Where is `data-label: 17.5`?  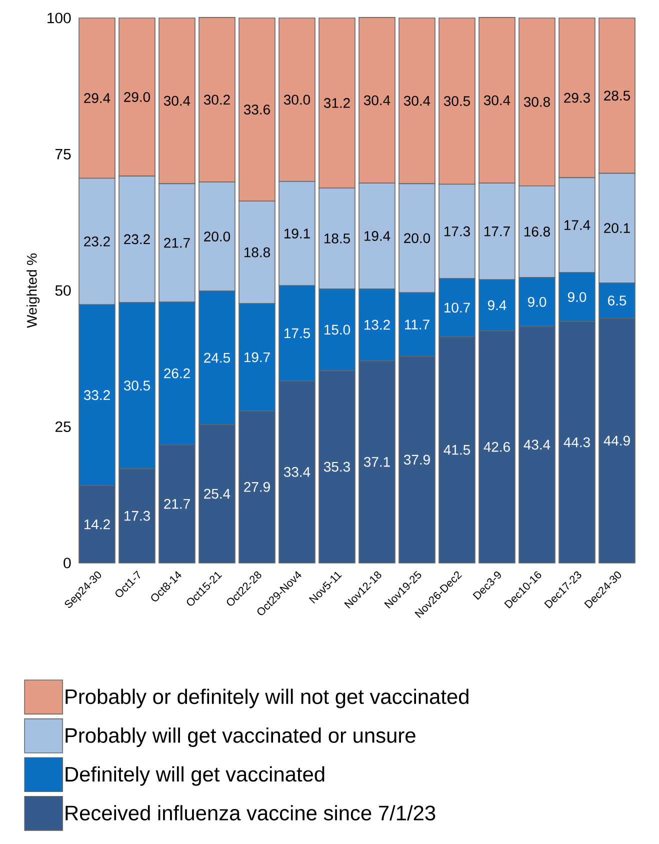 data-label: 17.5 is located at coordinates (297, 333).